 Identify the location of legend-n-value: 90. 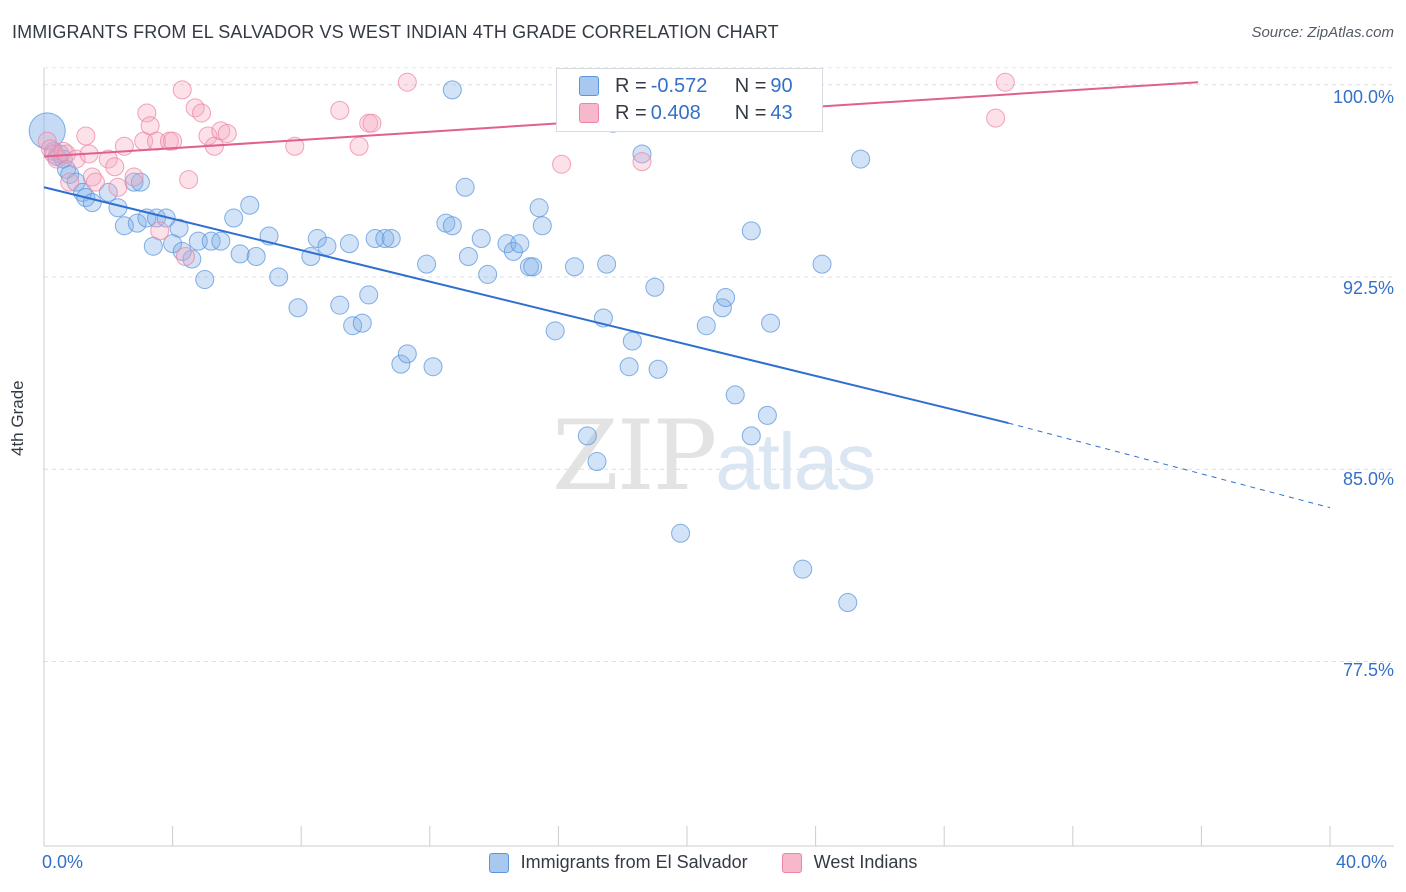
(781, 85).